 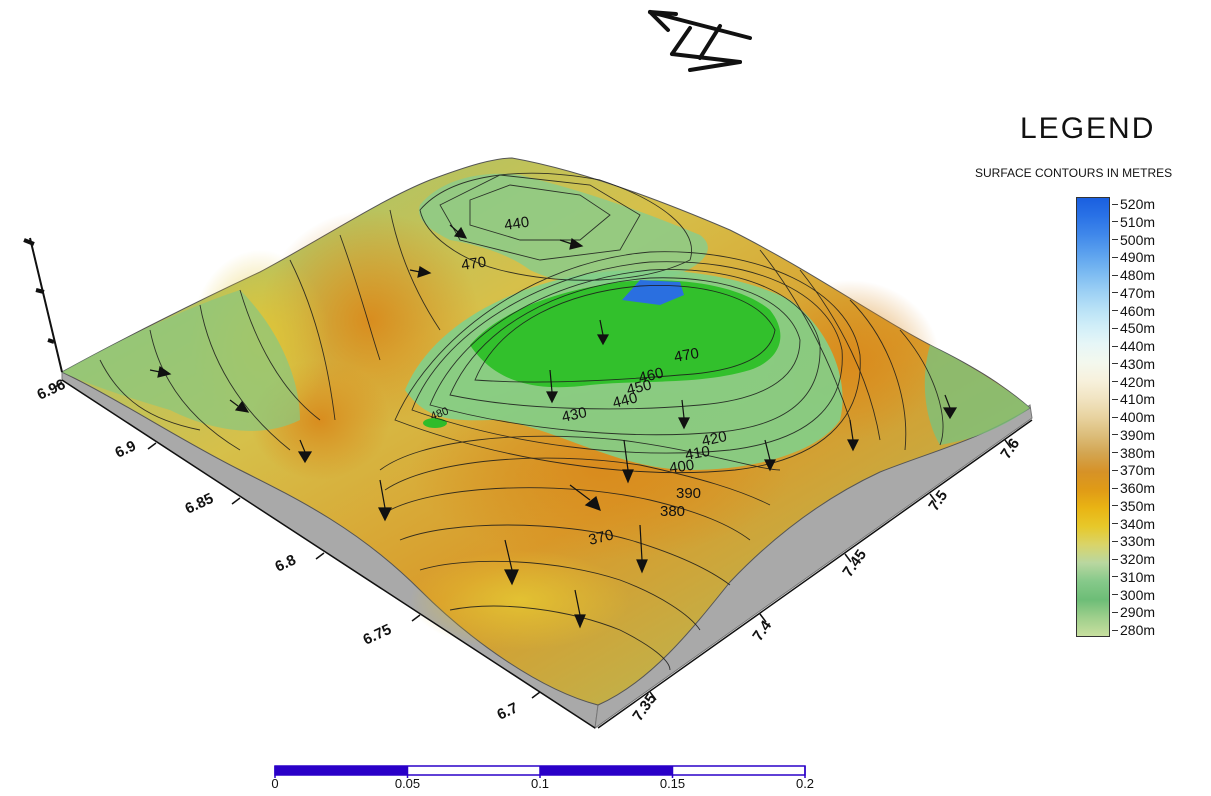 What do you see at coordinates (805, 783) in the screenshot?
I see `scale-bar-label: 0.2` at bounding box center [805, 783].